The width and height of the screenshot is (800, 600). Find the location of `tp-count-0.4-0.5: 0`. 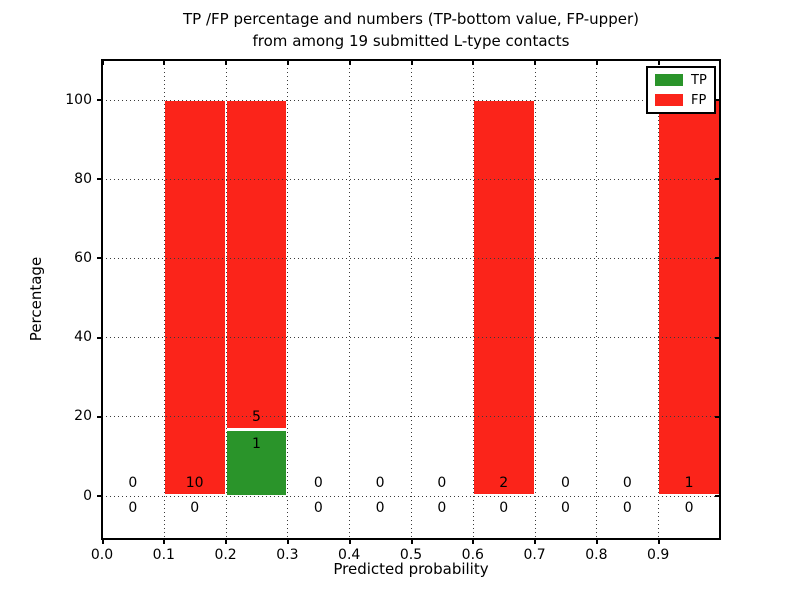

tp-count-0.4-0.5: 0 is located at coordinates (380, 508).